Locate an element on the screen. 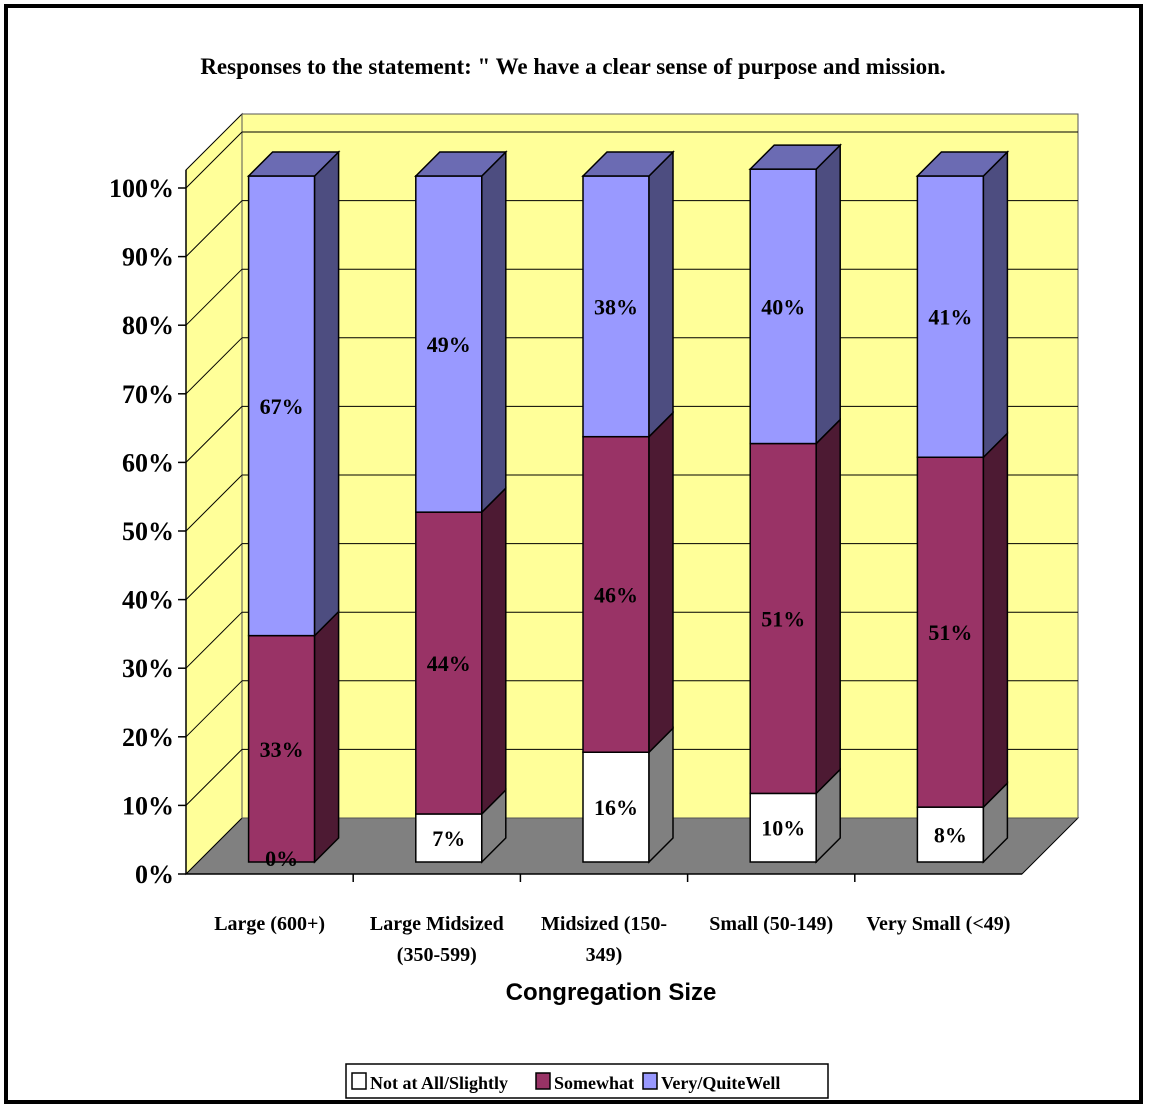 This screenshot has height=1109, width=1151. data-label-somewhat: 33% is located at coordinates (282, 749).